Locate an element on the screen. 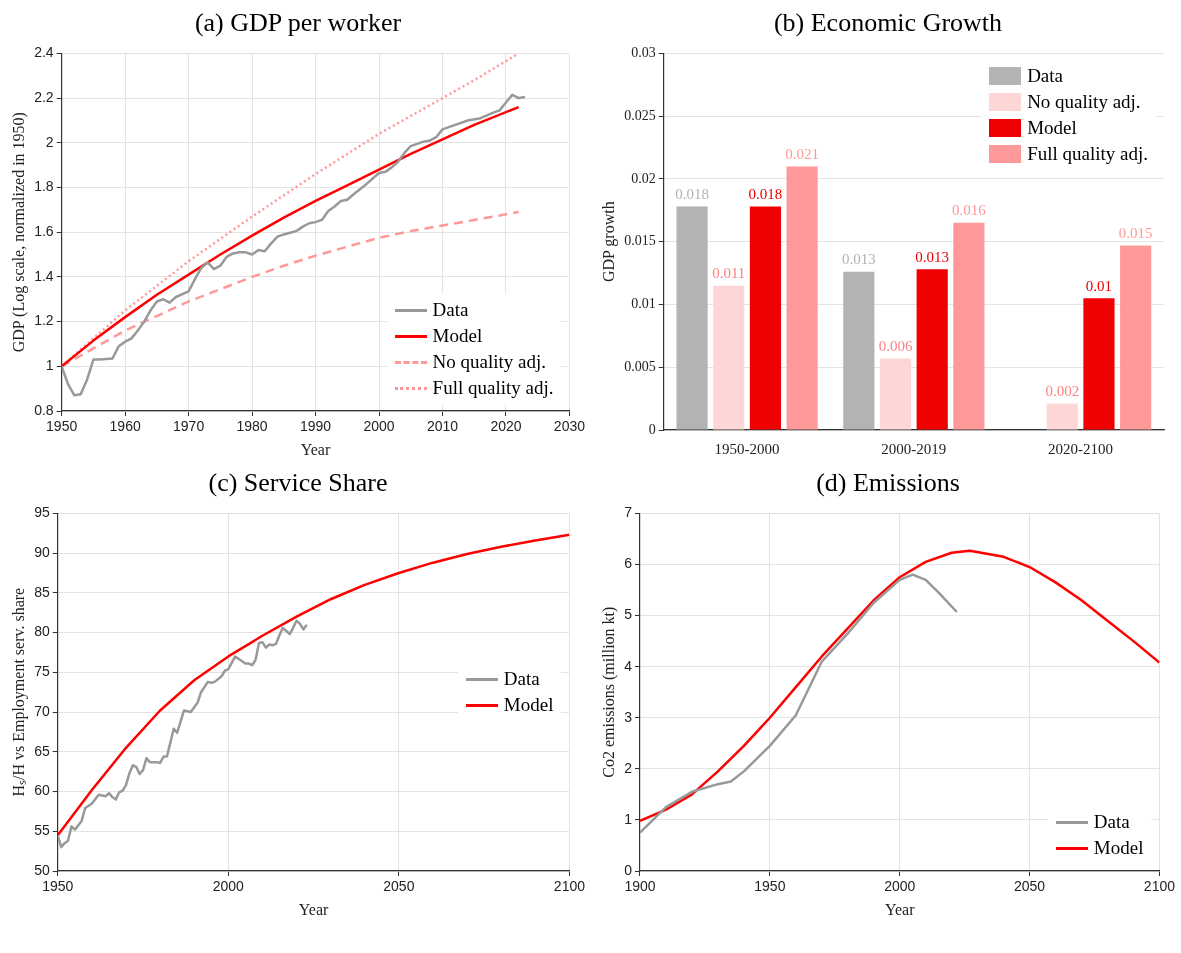 Image resolution: width=1181 pixels, height=953 pixels. x-tick-label: 1900 is located at coordinates (640, 886).